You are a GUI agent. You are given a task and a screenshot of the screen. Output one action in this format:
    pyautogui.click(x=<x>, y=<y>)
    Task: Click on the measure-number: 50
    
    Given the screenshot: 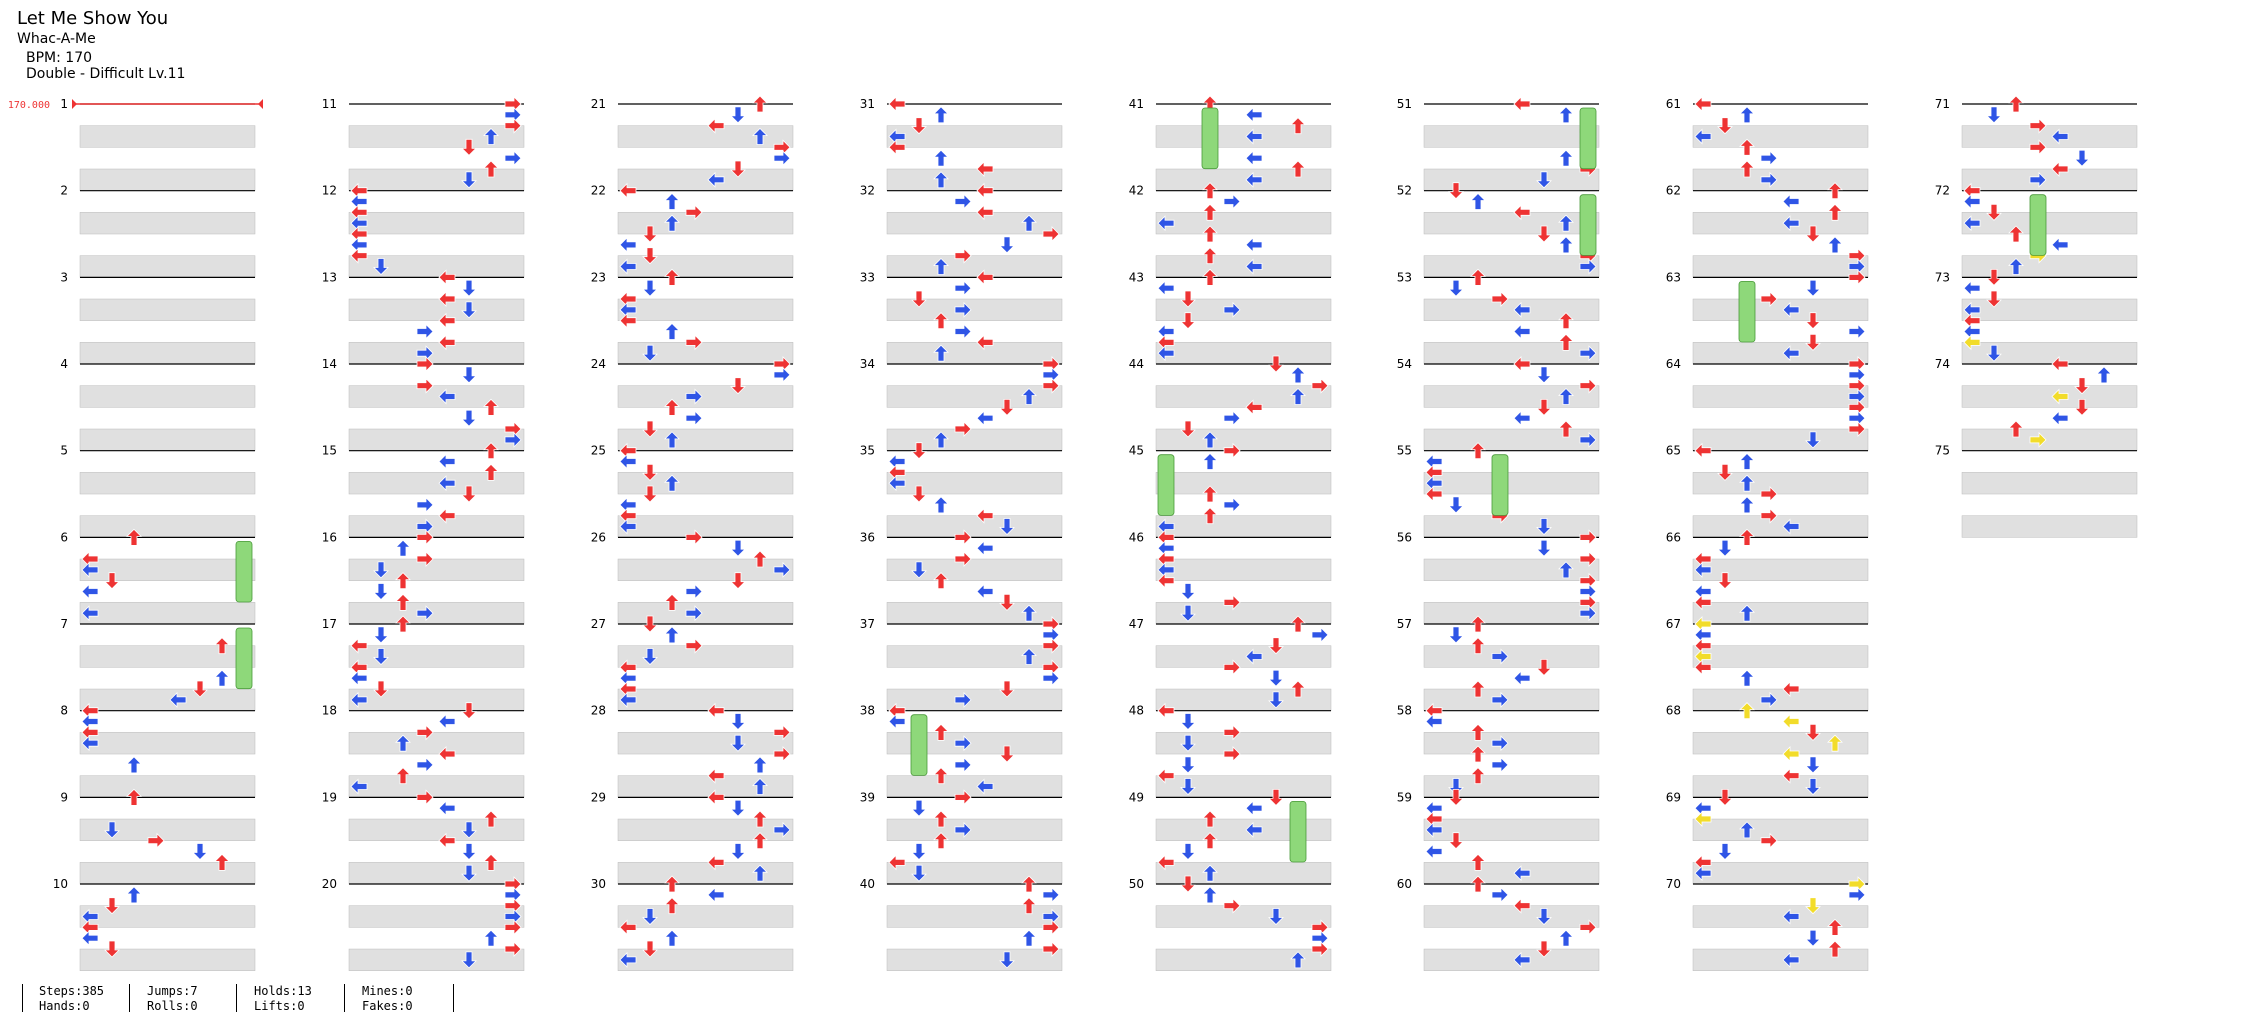 What is the action you would take?
    pyautogui.click(x=1136, y=884)
    